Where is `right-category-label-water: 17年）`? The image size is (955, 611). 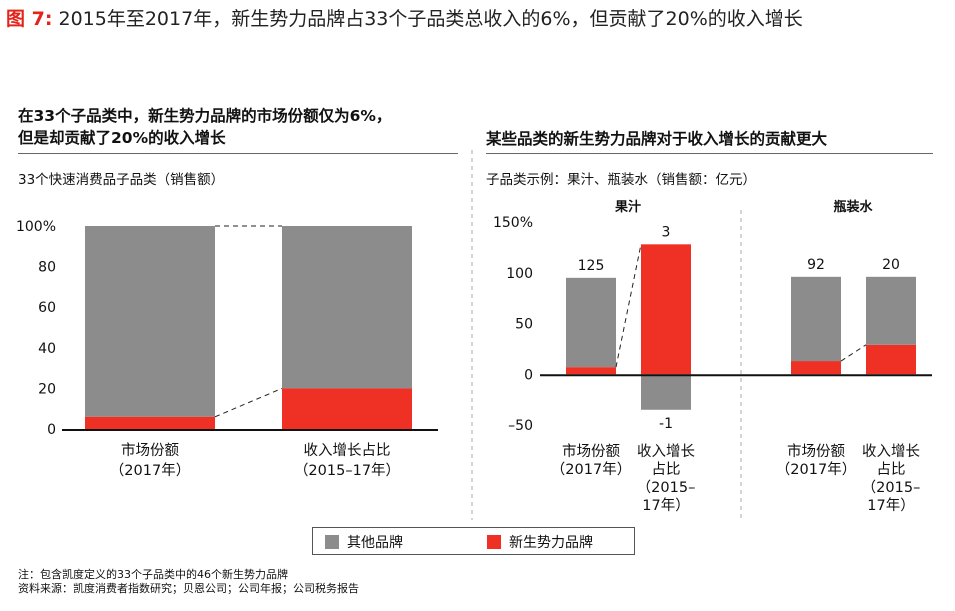 right-category-label-water: 17年） is located at coordinates (890, 505).